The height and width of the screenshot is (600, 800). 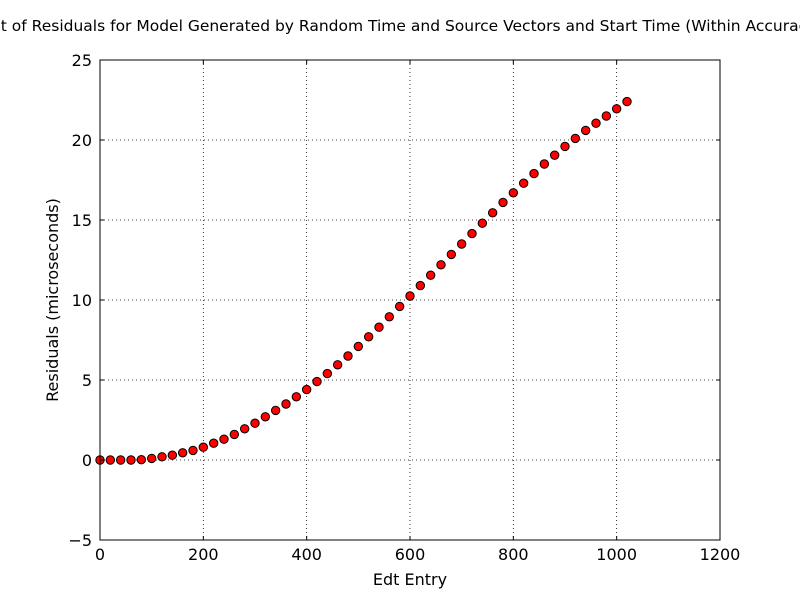 What do you see at coordinates (513, 554) in the screenshot?
I see `x-tick-label: 800` at bounding box center [513, 554].